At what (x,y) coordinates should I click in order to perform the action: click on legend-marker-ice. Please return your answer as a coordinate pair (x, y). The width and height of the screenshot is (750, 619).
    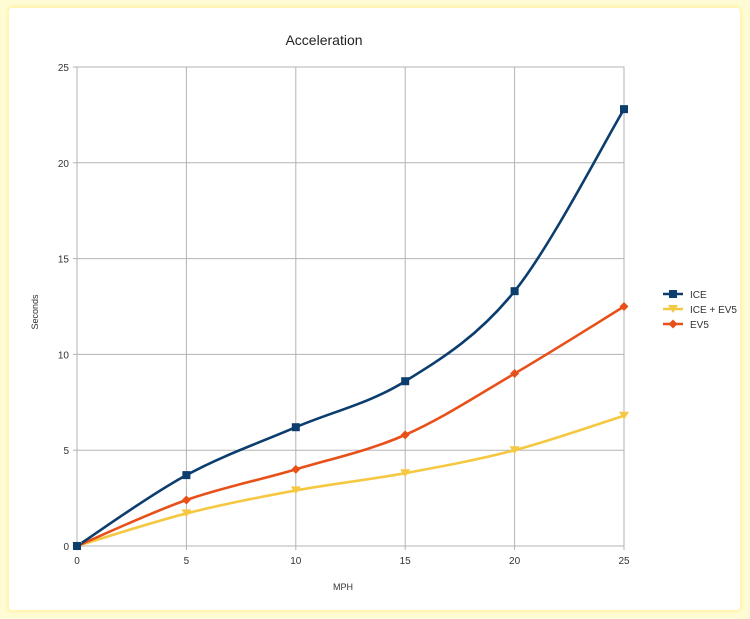
    Looking at the image, I should click on (673, 294).